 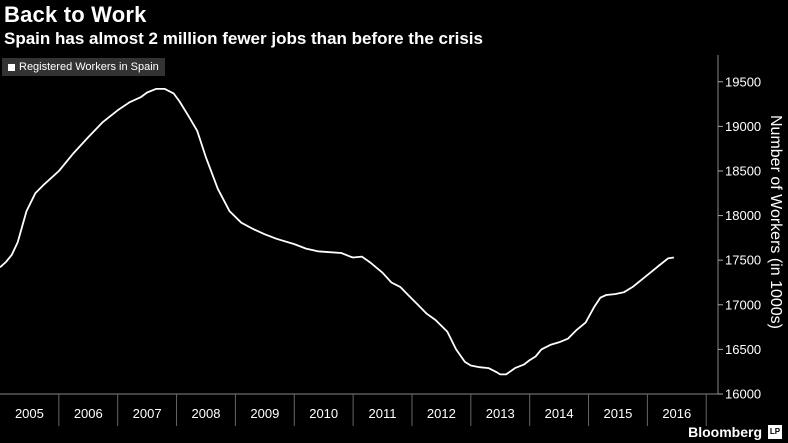 I want to click on x-tick-label: 2013, so click(x=500, y=413).